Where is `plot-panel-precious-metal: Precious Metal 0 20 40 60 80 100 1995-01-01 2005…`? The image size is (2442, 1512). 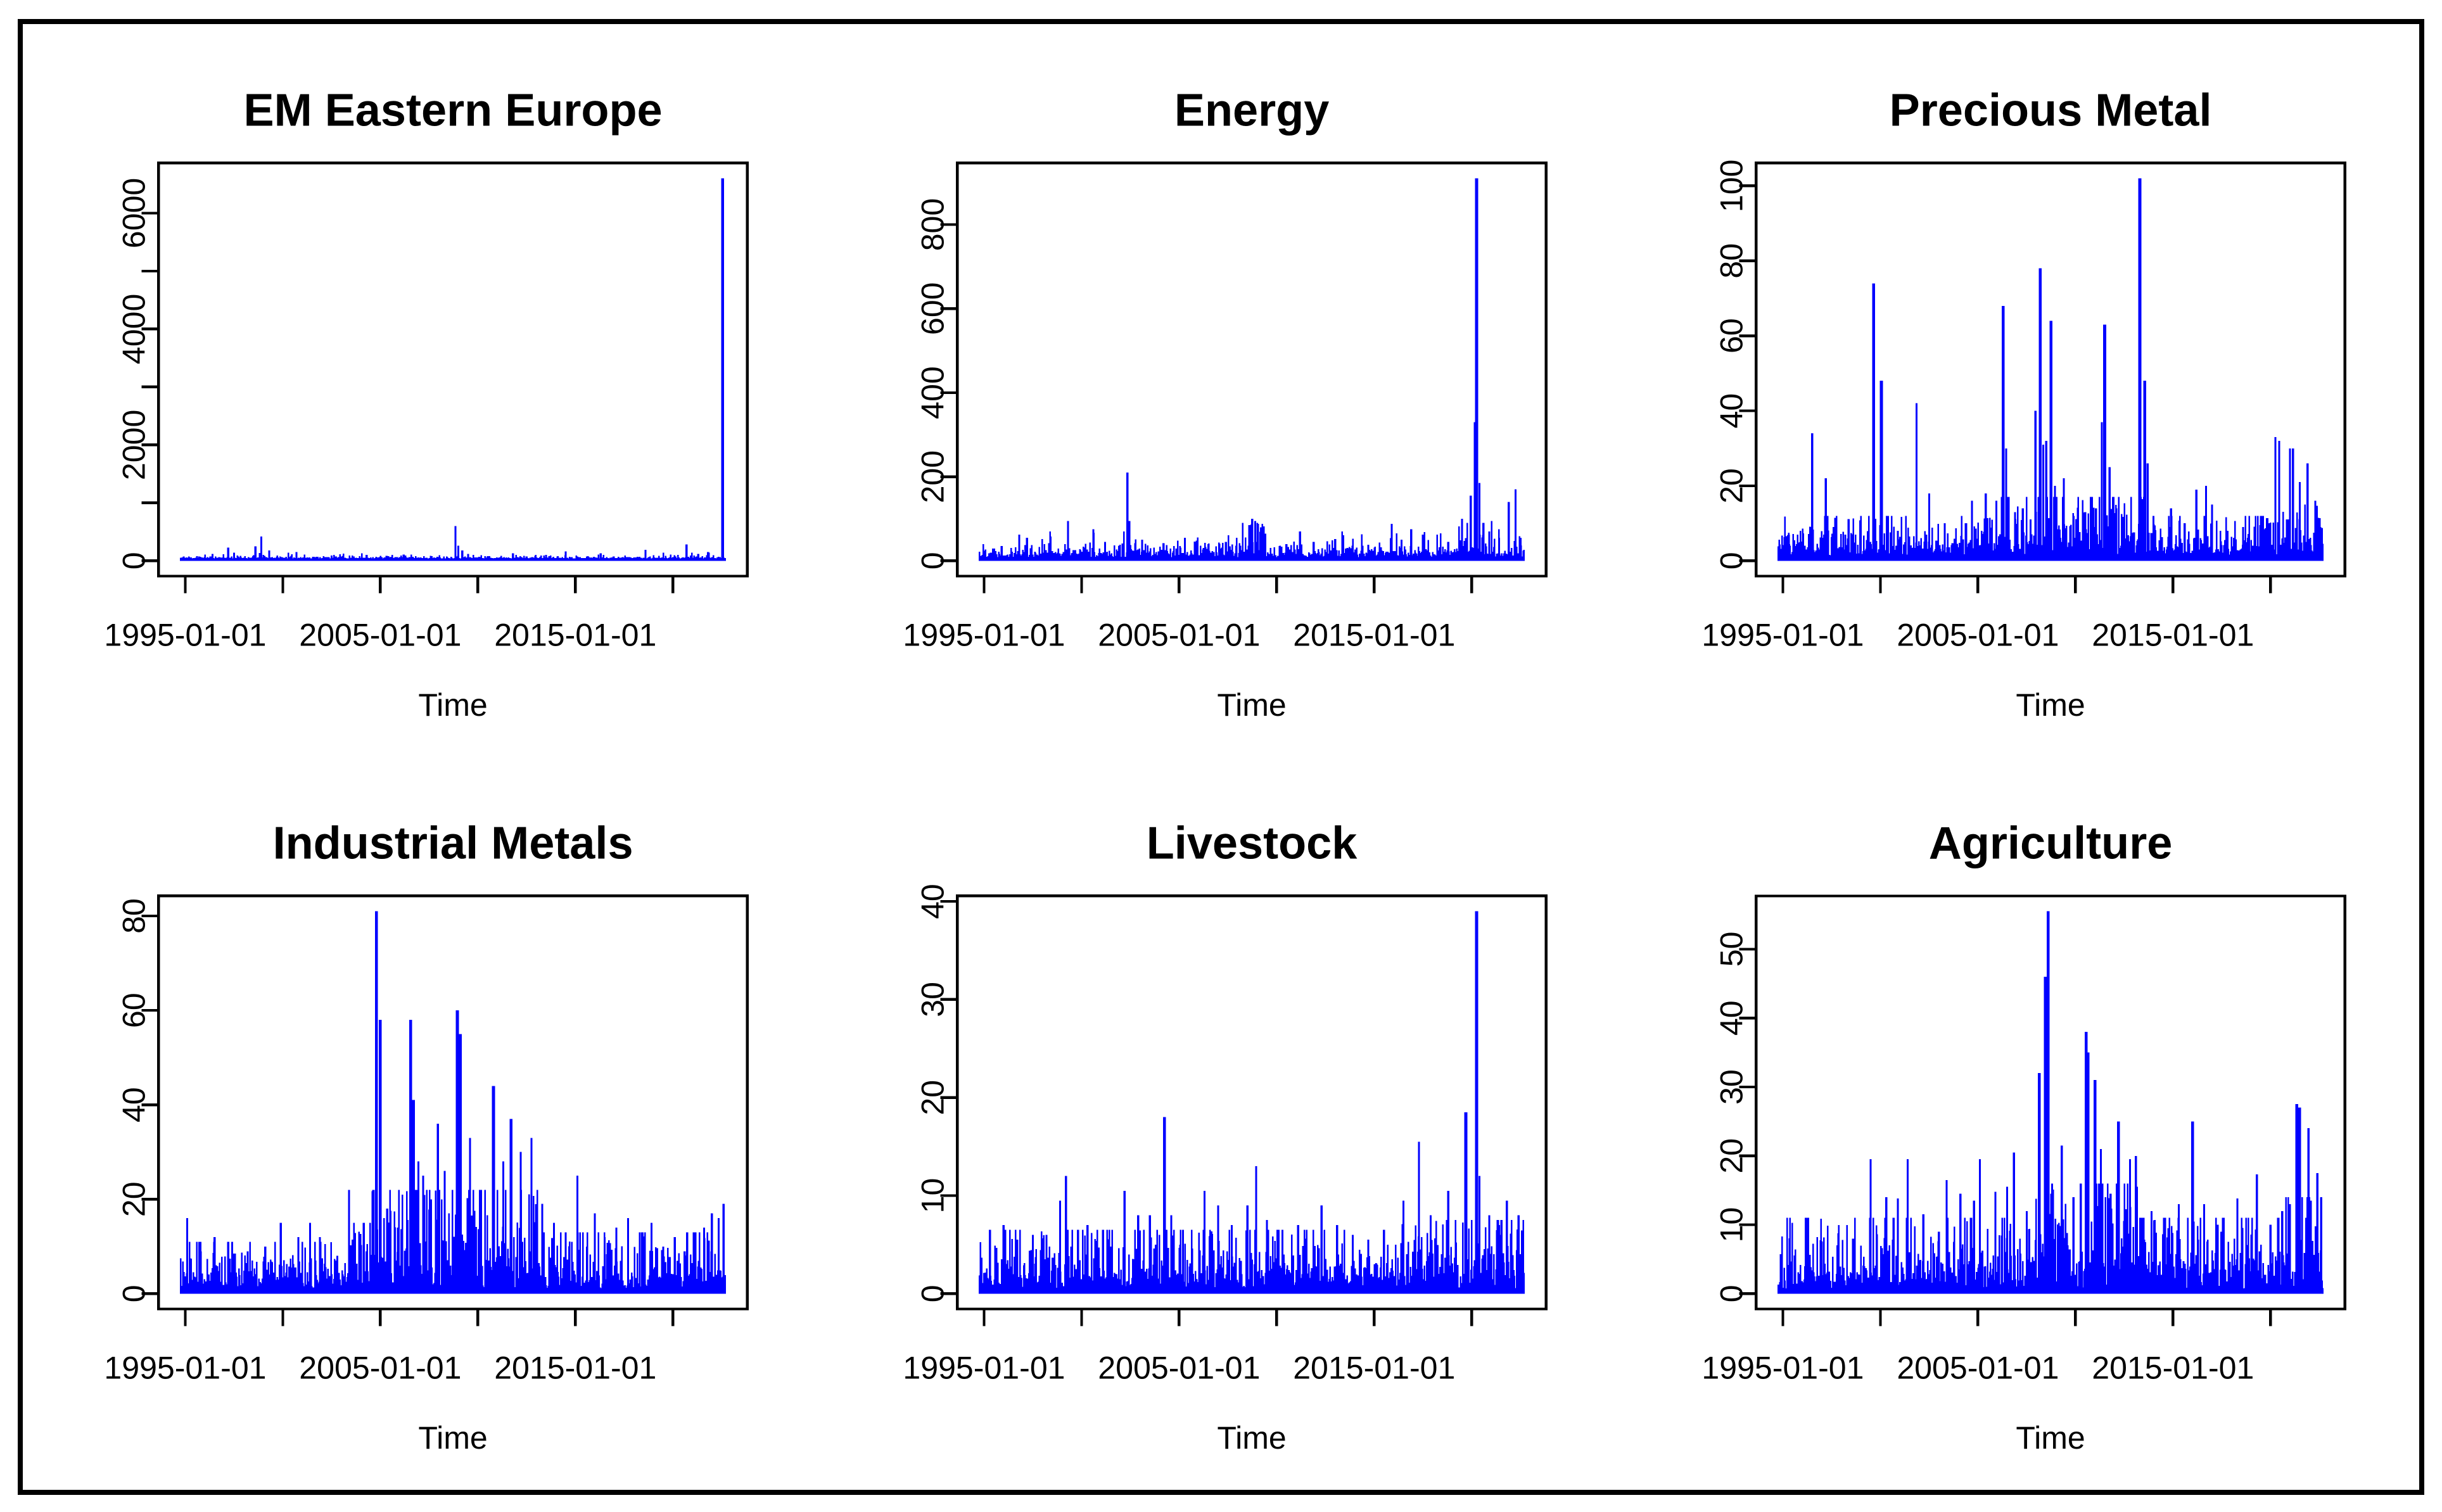 plot-panel-precious-metal: Precious Metal 0 20 40 60 80 100 1995-01-01 2005… is located at coordinates (2023, 404).